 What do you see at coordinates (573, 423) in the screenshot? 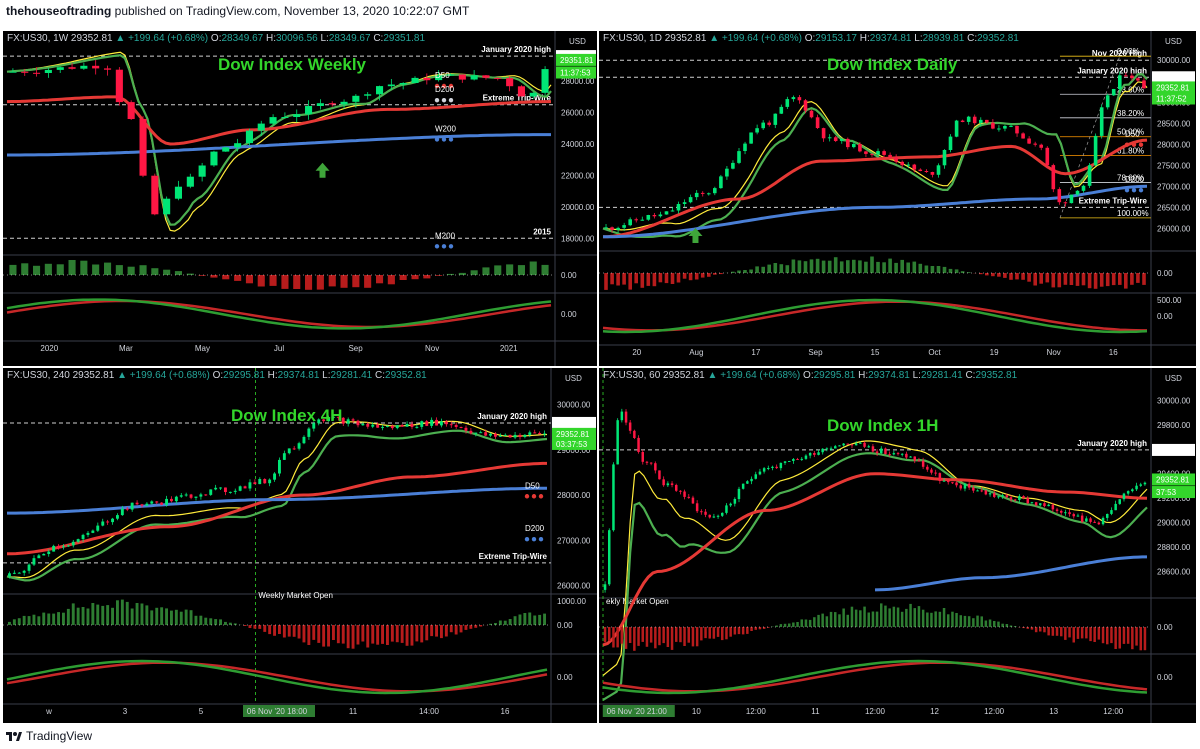
I see `h4-price-tag-text: 29594.50` at bounding box center [573, 423].